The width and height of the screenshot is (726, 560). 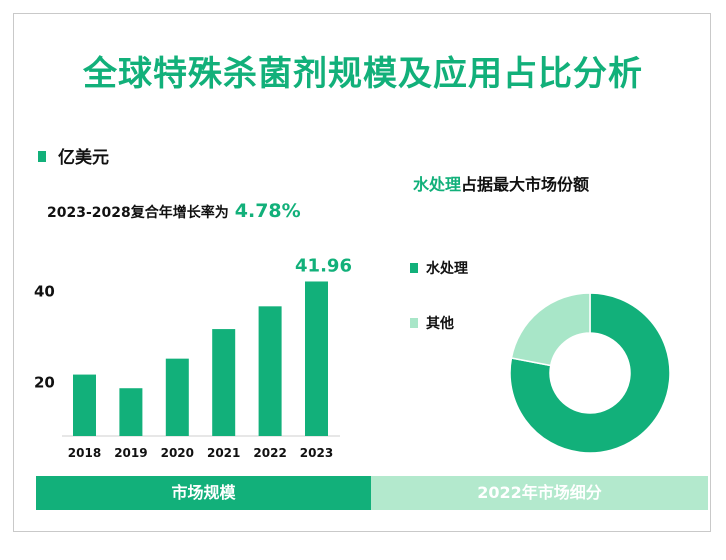 What do you see at coordinates (437, 184) in the screenshot?
I see `donut-title-highlight: 水处理` at bounding box center [437, 184].